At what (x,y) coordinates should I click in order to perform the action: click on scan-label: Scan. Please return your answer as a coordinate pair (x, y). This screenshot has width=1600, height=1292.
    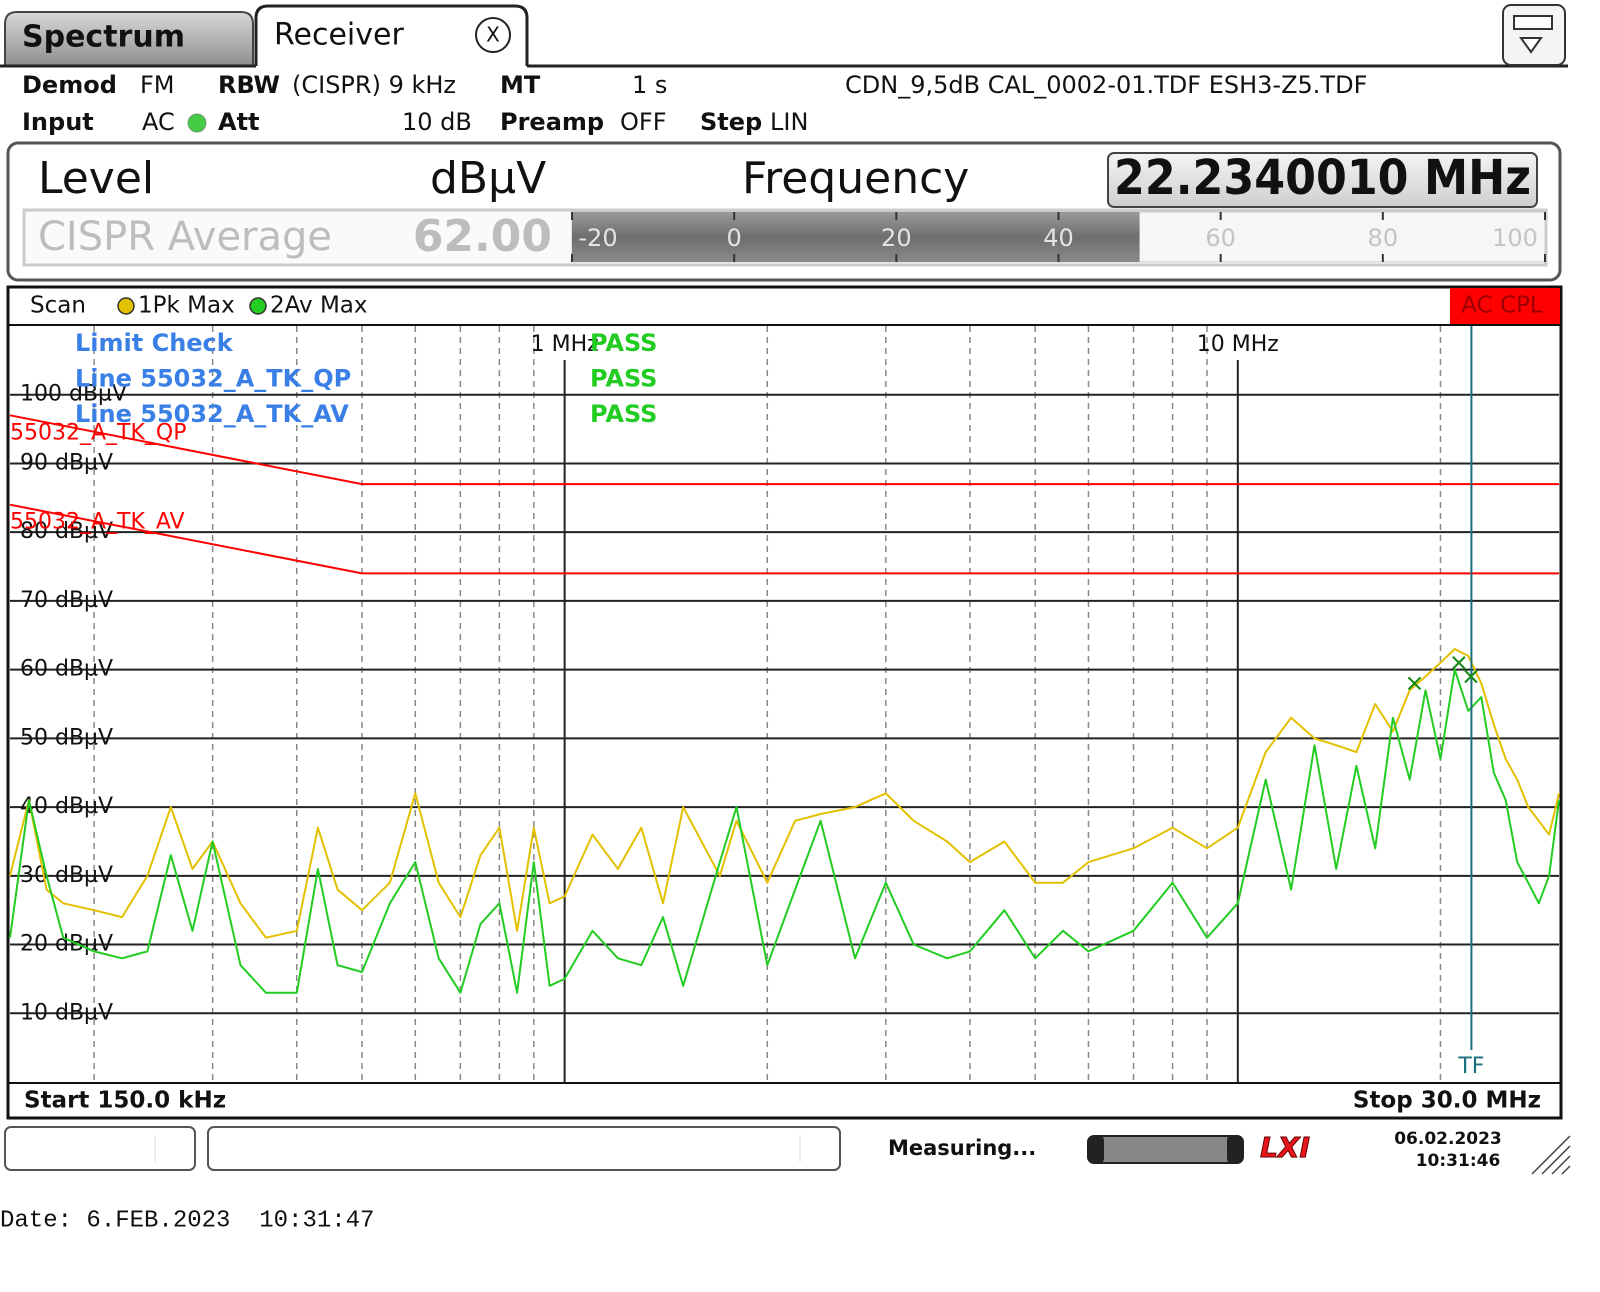
    Looking at the image, I should click on (58, 306).